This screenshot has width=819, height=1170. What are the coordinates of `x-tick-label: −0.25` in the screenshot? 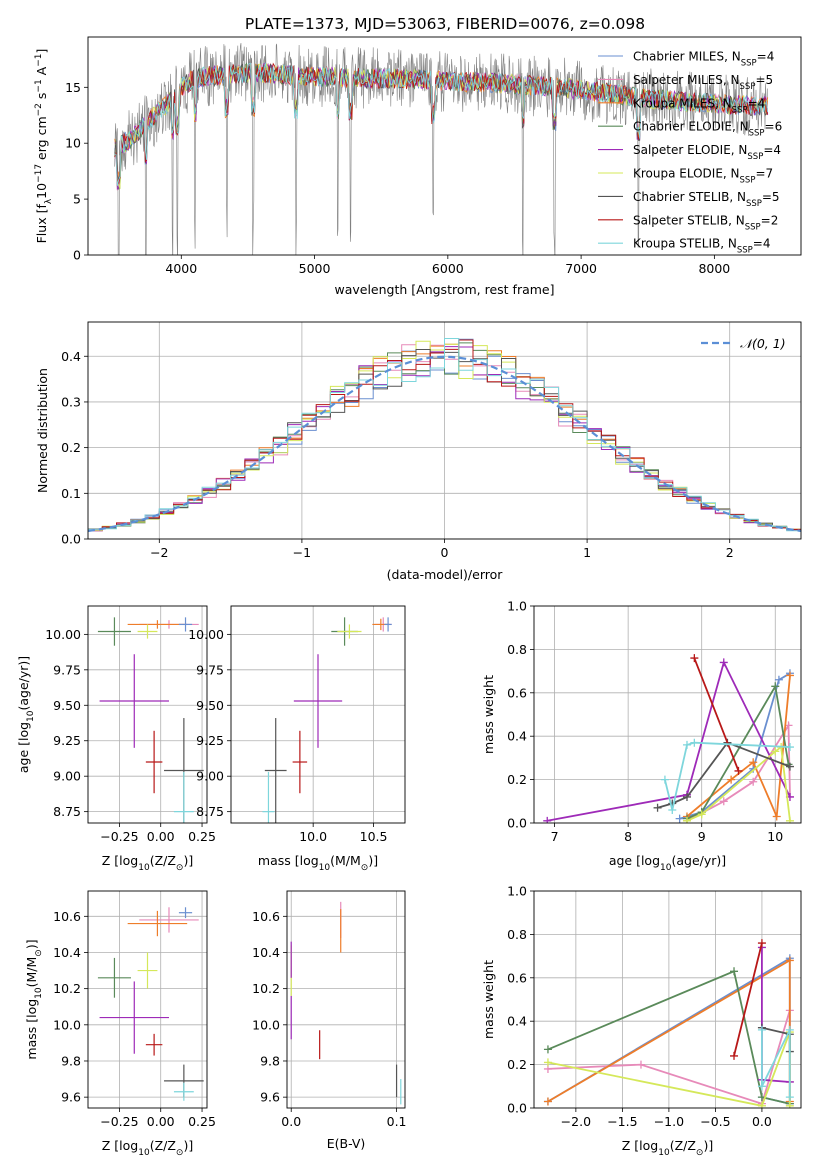 It's located at (119, 1121).